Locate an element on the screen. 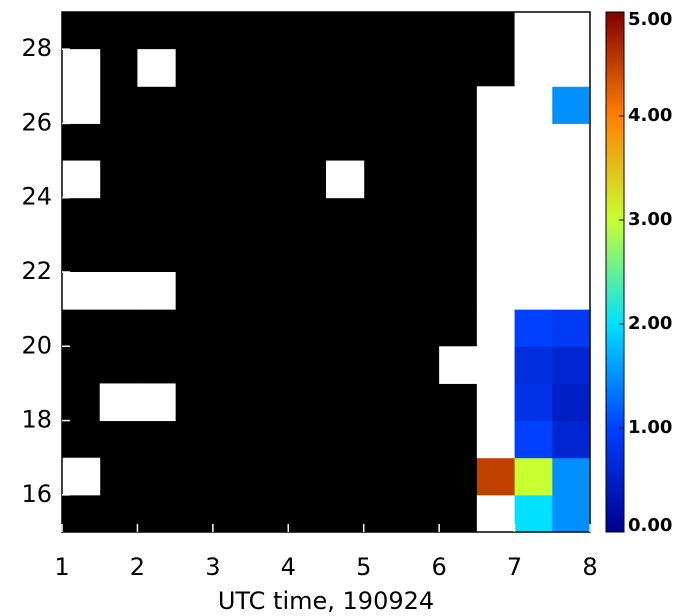 This screenshot has height=616, width=700. colorbar-tick-label: 1.00 is located at coordinates (650, 427).